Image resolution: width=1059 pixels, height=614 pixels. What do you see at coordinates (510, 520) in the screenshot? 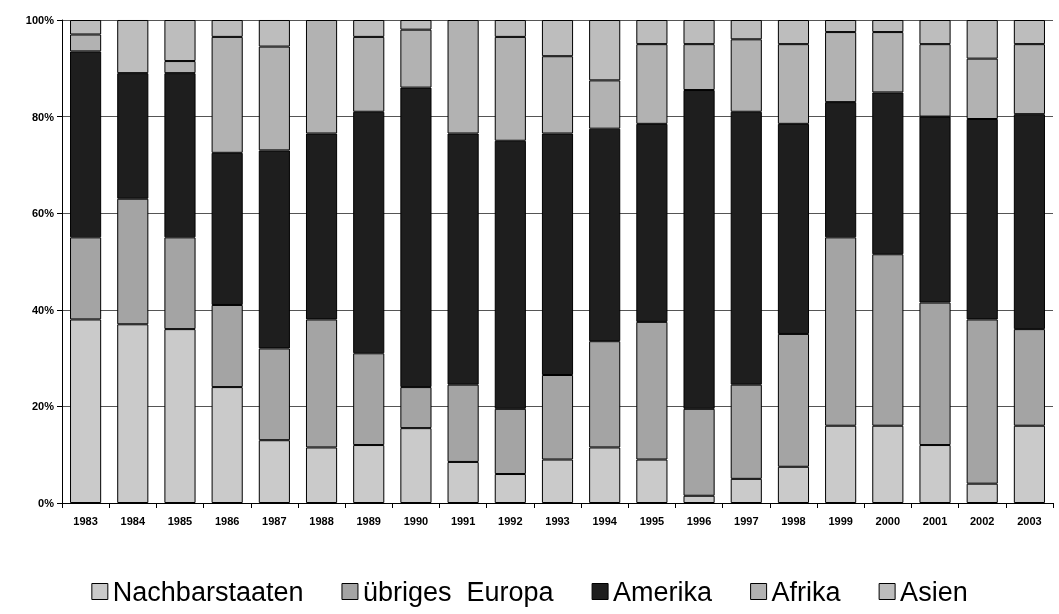
I see `x-tick-label: 1992` at bounding box center [510, 520].